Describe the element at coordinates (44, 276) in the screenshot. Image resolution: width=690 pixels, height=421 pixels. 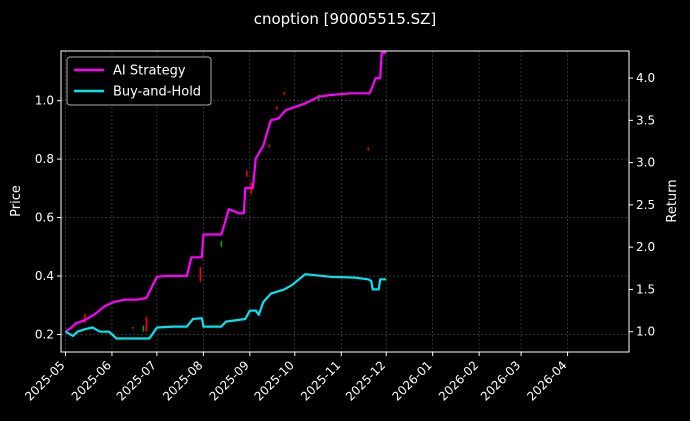
I see `y-left-tick-label: 0.4` at that location.